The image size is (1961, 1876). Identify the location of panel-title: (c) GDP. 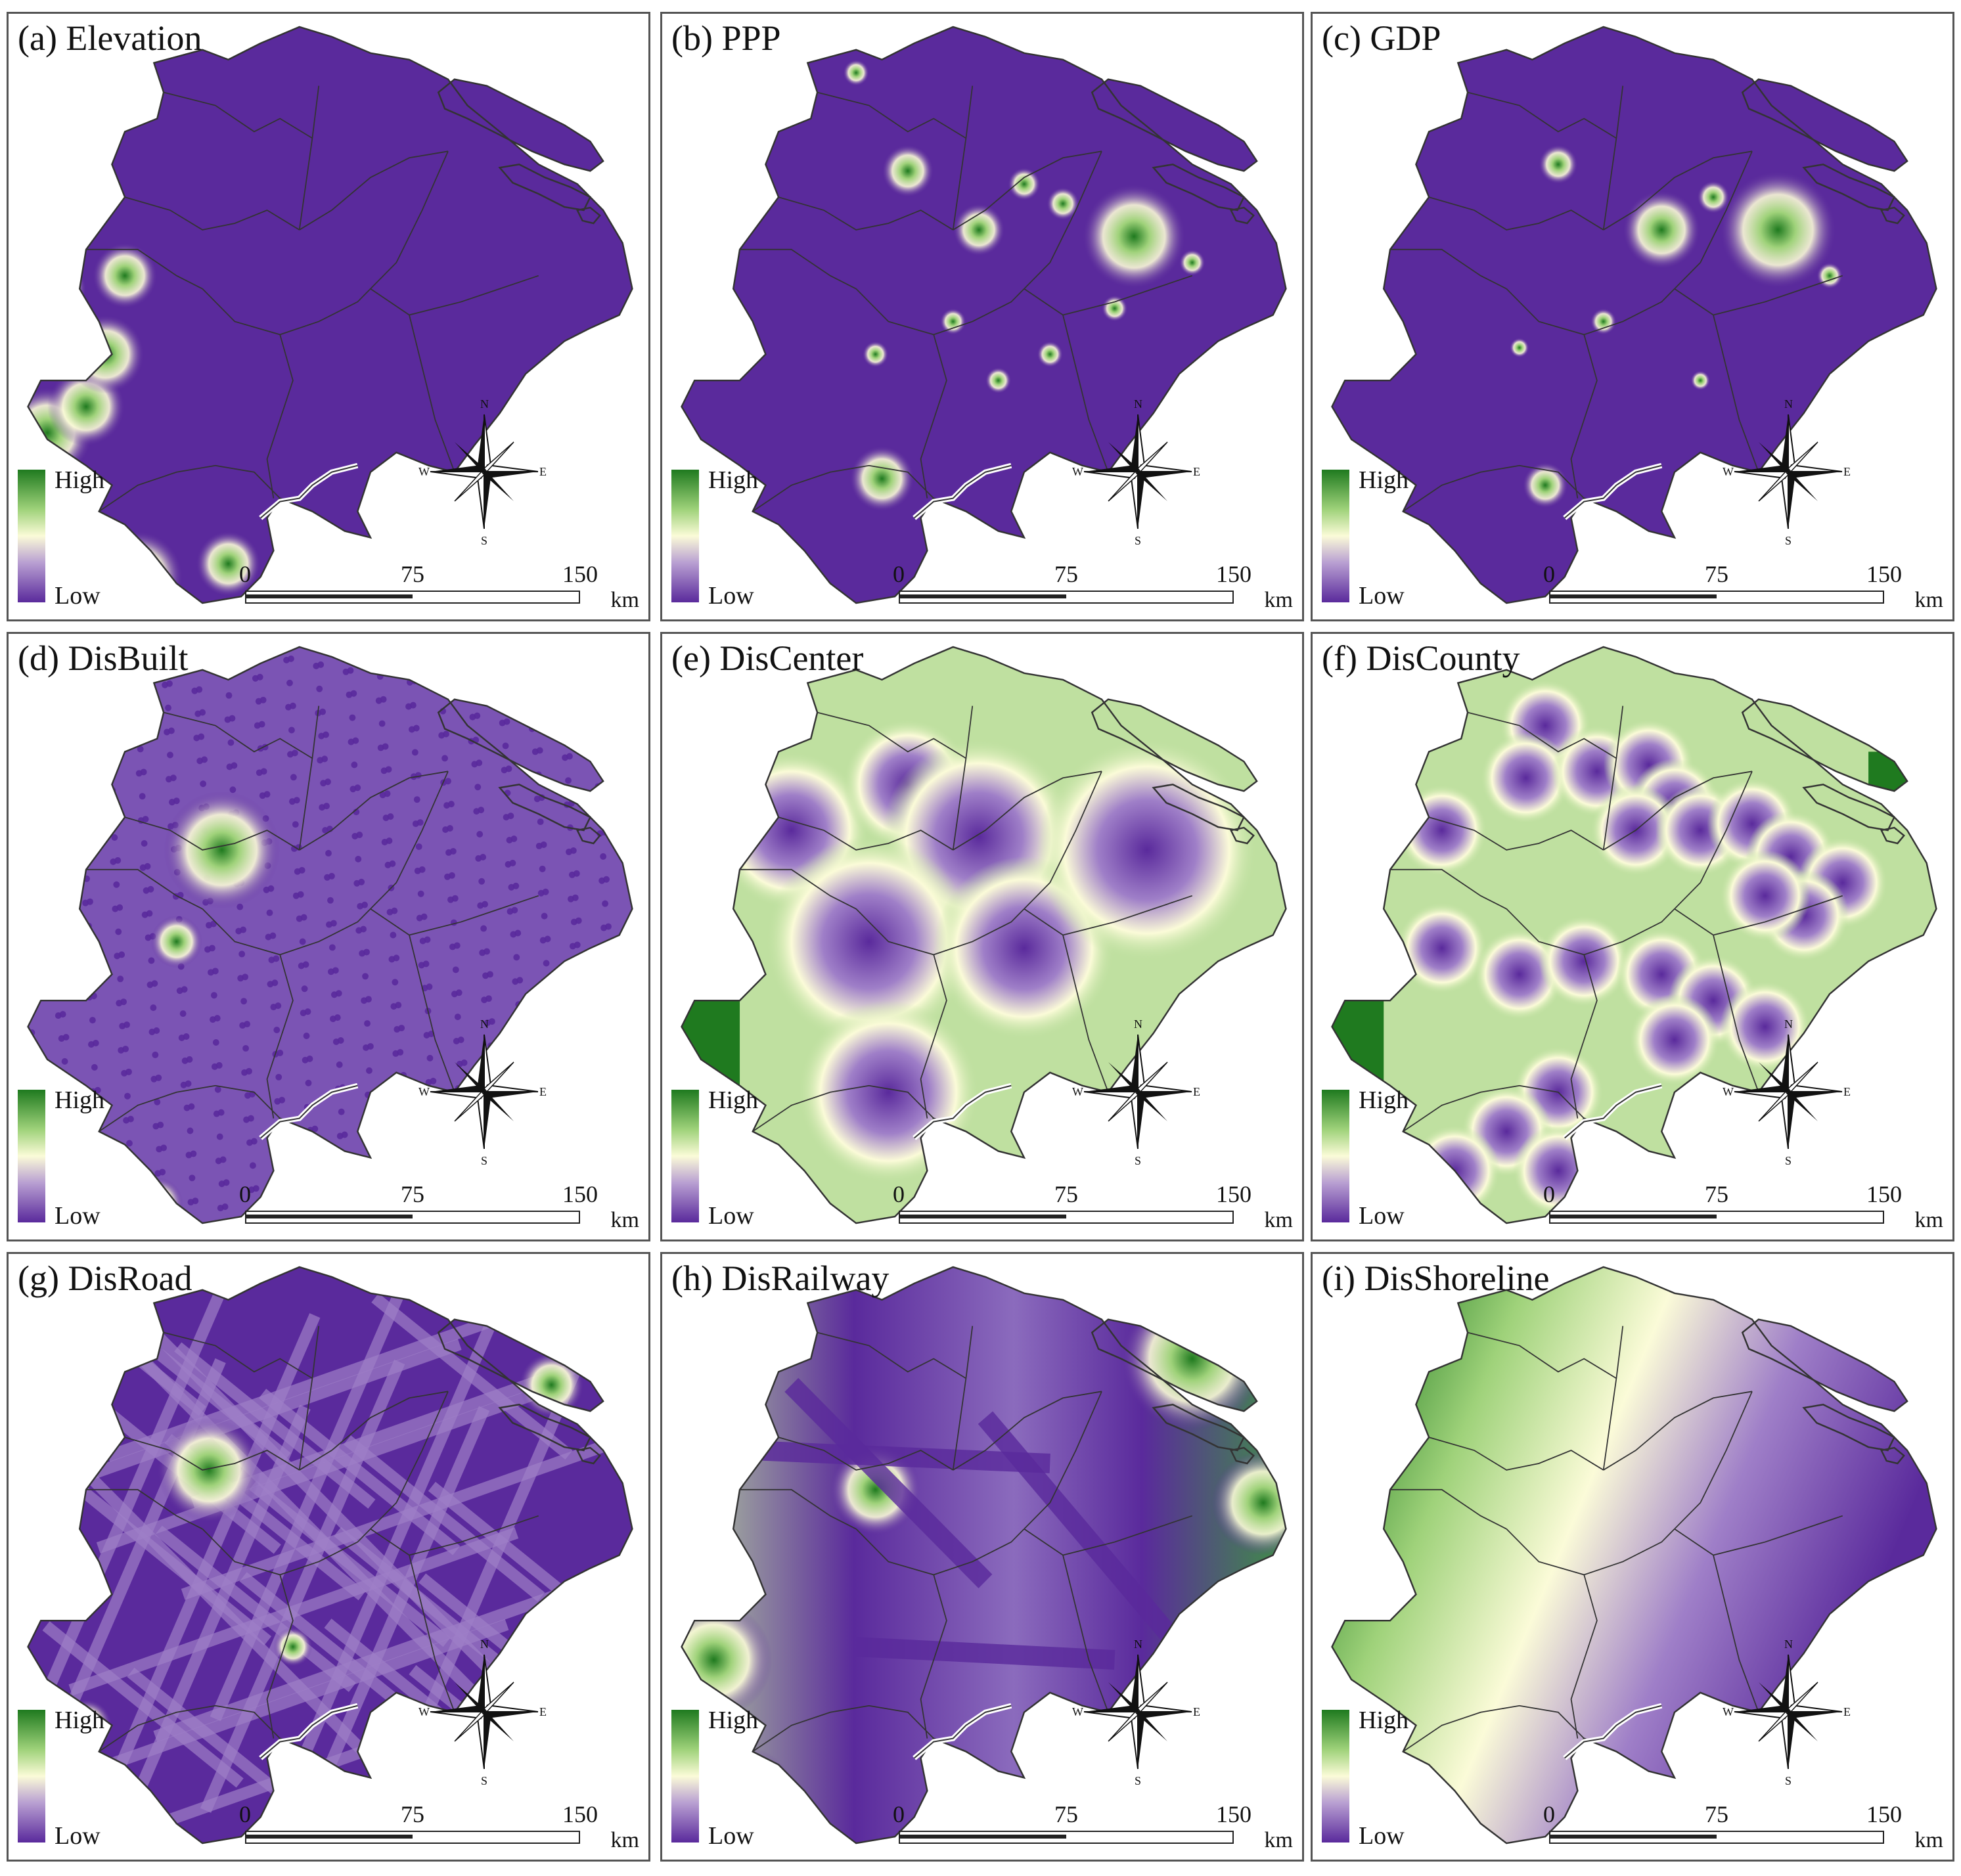
(1381, 38).